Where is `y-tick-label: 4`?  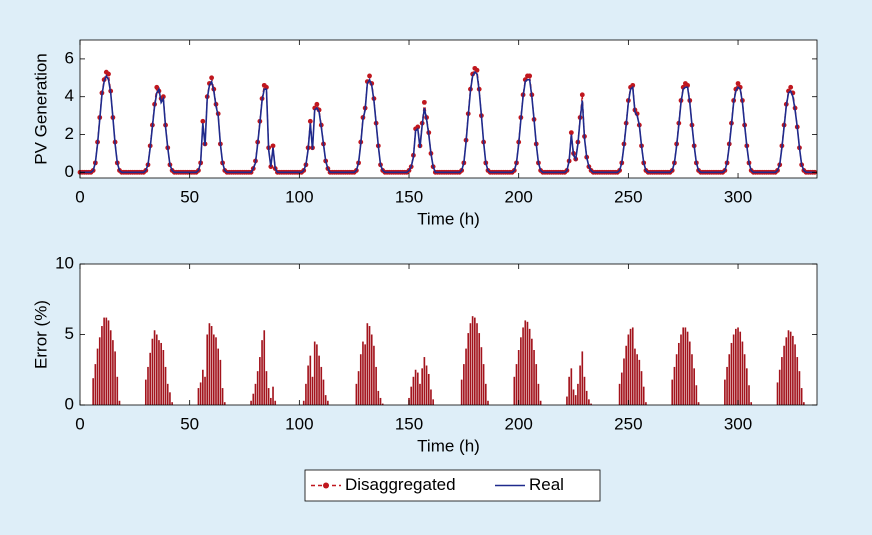
y-tick-label: 4 is located at coordinates (69, 95).